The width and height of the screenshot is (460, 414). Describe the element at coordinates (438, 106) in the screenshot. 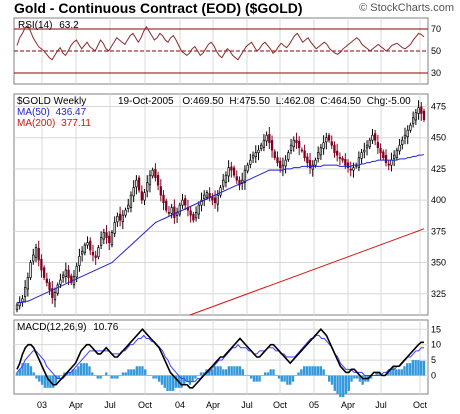

I see `price-tick-label-475: 475` at that location.